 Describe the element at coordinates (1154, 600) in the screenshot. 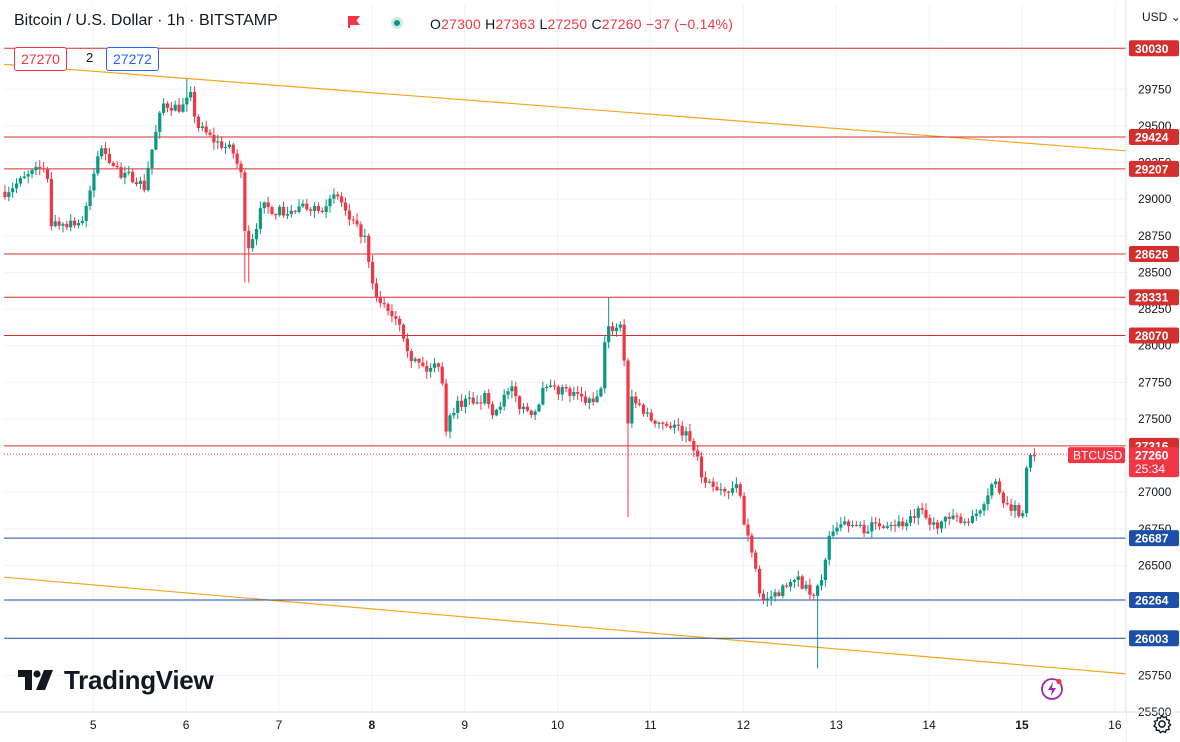

I see `support-label-bg` at that location.